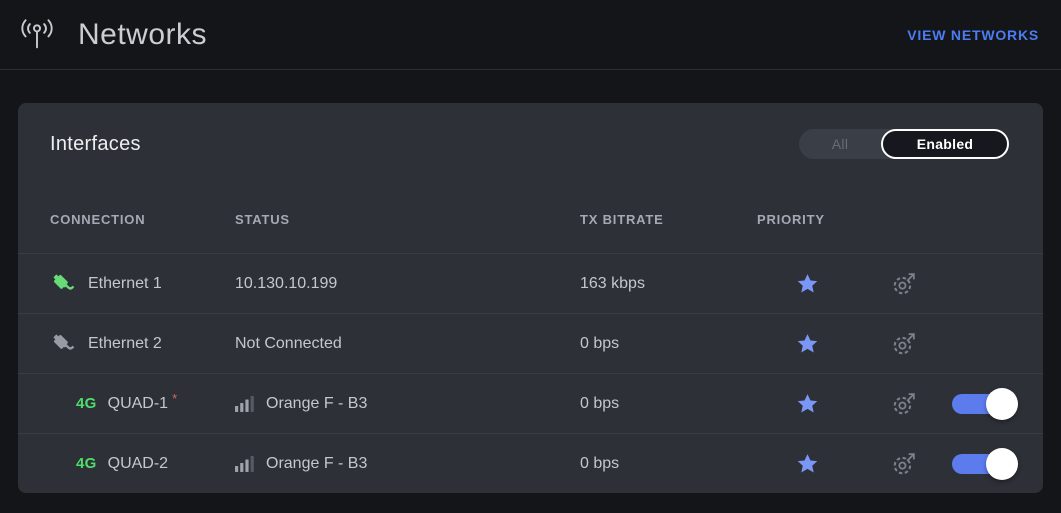  What do you see at coordinates (288, 343) in the screenshot?
I see `status-text: Not Connected` at bounding box center [288, 343].